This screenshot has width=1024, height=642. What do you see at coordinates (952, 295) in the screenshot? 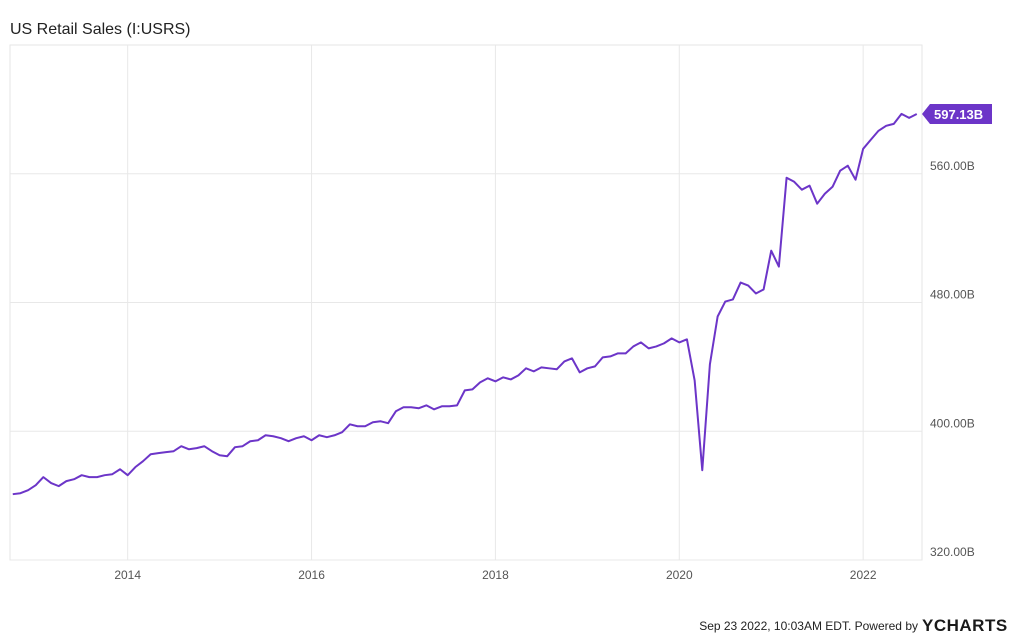
I see `y-tick-label: 480.00B` at bounding box center [952, 295].